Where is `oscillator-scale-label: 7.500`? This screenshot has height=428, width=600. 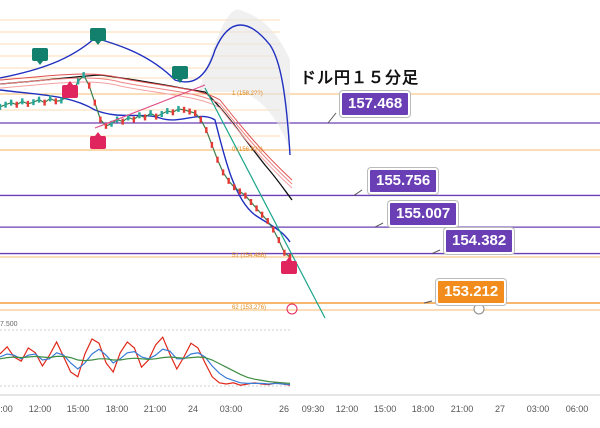
oscillator-scale-label: 7.500 is located at coordinates (9, 324).